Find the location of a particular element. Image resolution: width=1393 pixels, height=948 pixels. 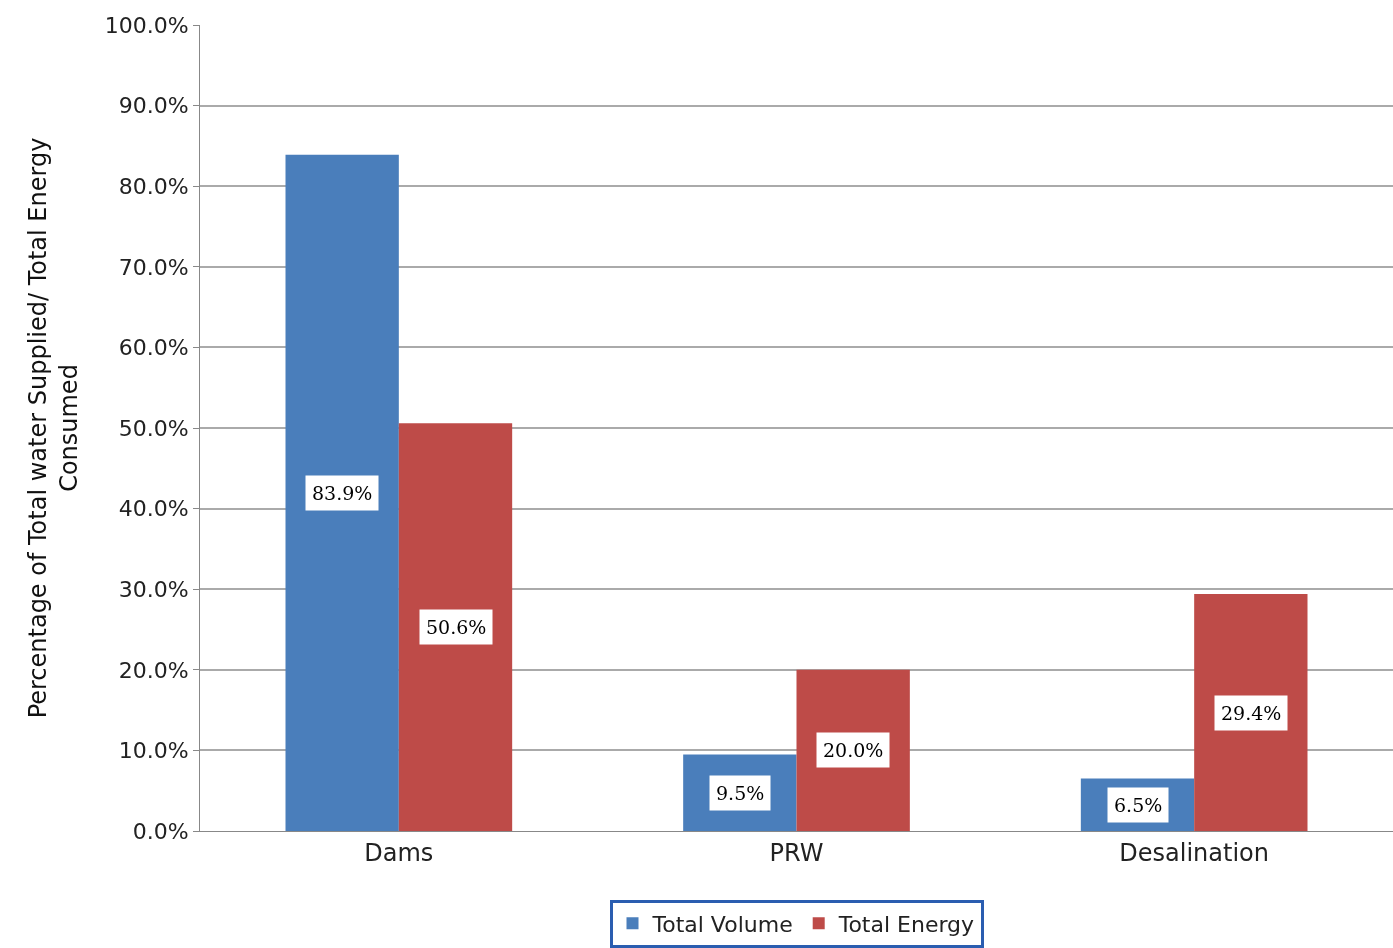

data-label: 29.4% is located at coordinates (1251, 713).